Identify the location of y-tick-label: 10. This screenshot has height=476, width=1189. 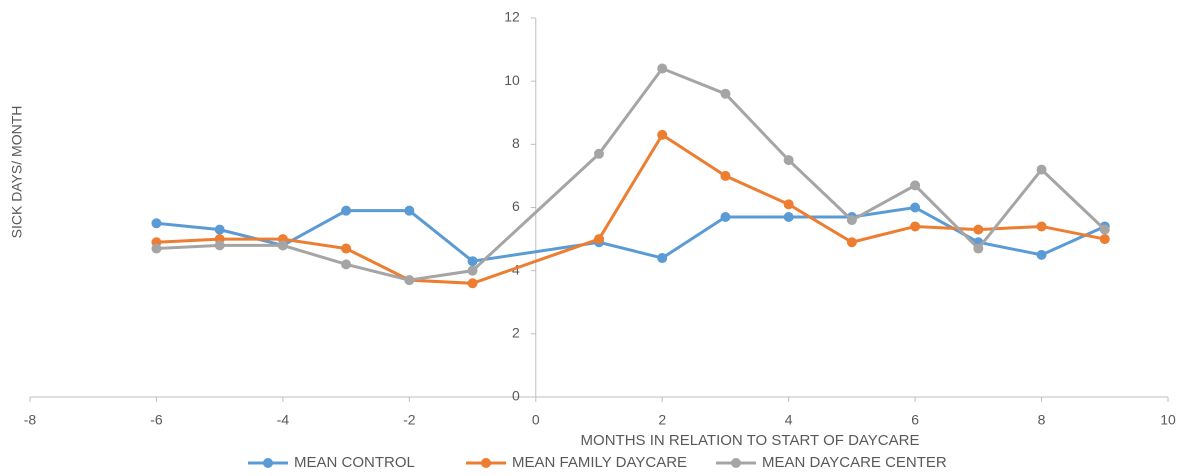
(512, 80).